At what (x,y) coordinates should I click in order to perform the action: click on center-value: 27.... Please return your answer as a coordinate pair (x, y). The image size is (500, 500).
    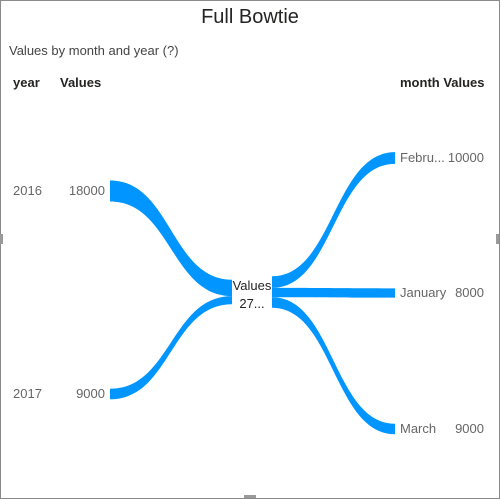
    Looking at the image, I should click on (252, 303).